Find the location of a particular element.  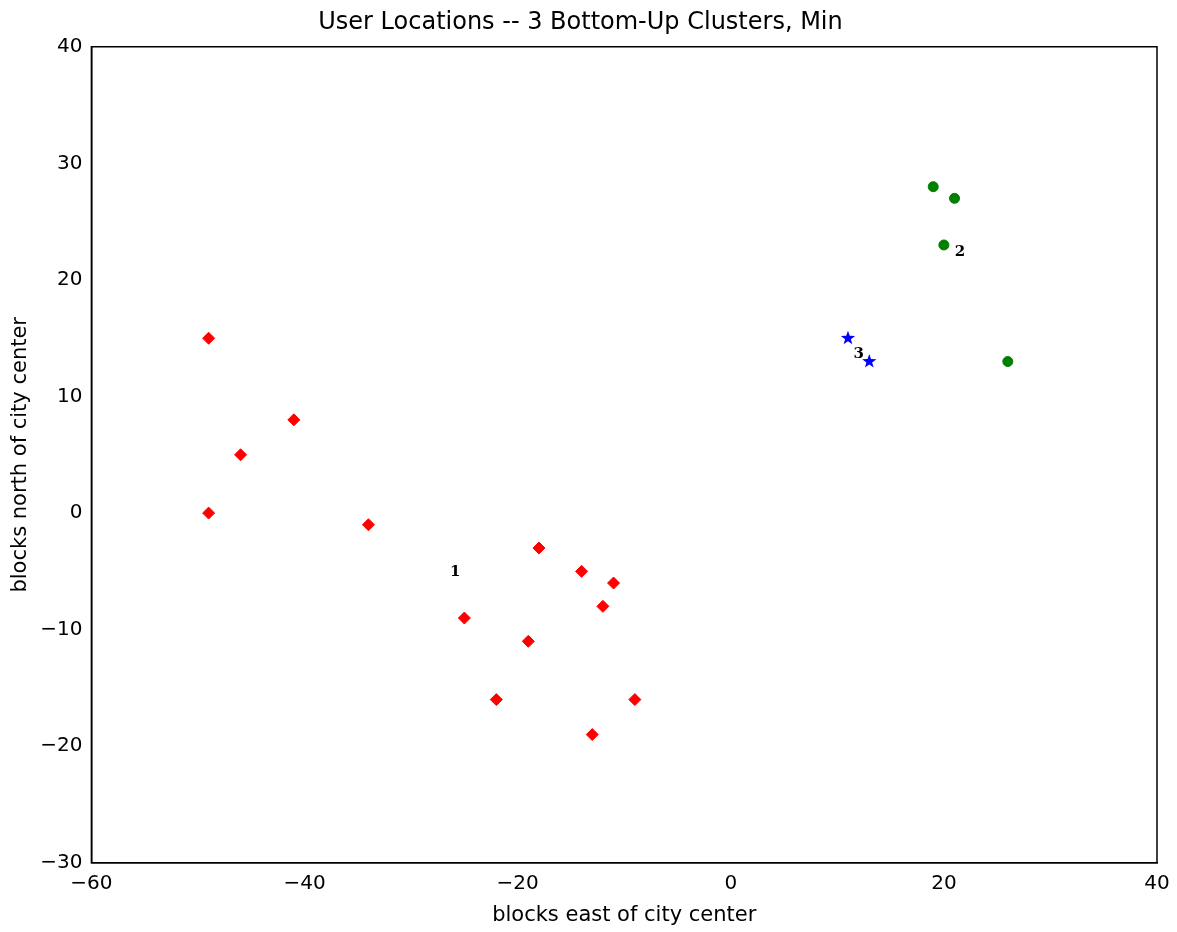

x-tick-label: 40 is located at coordinates (1157, 882).